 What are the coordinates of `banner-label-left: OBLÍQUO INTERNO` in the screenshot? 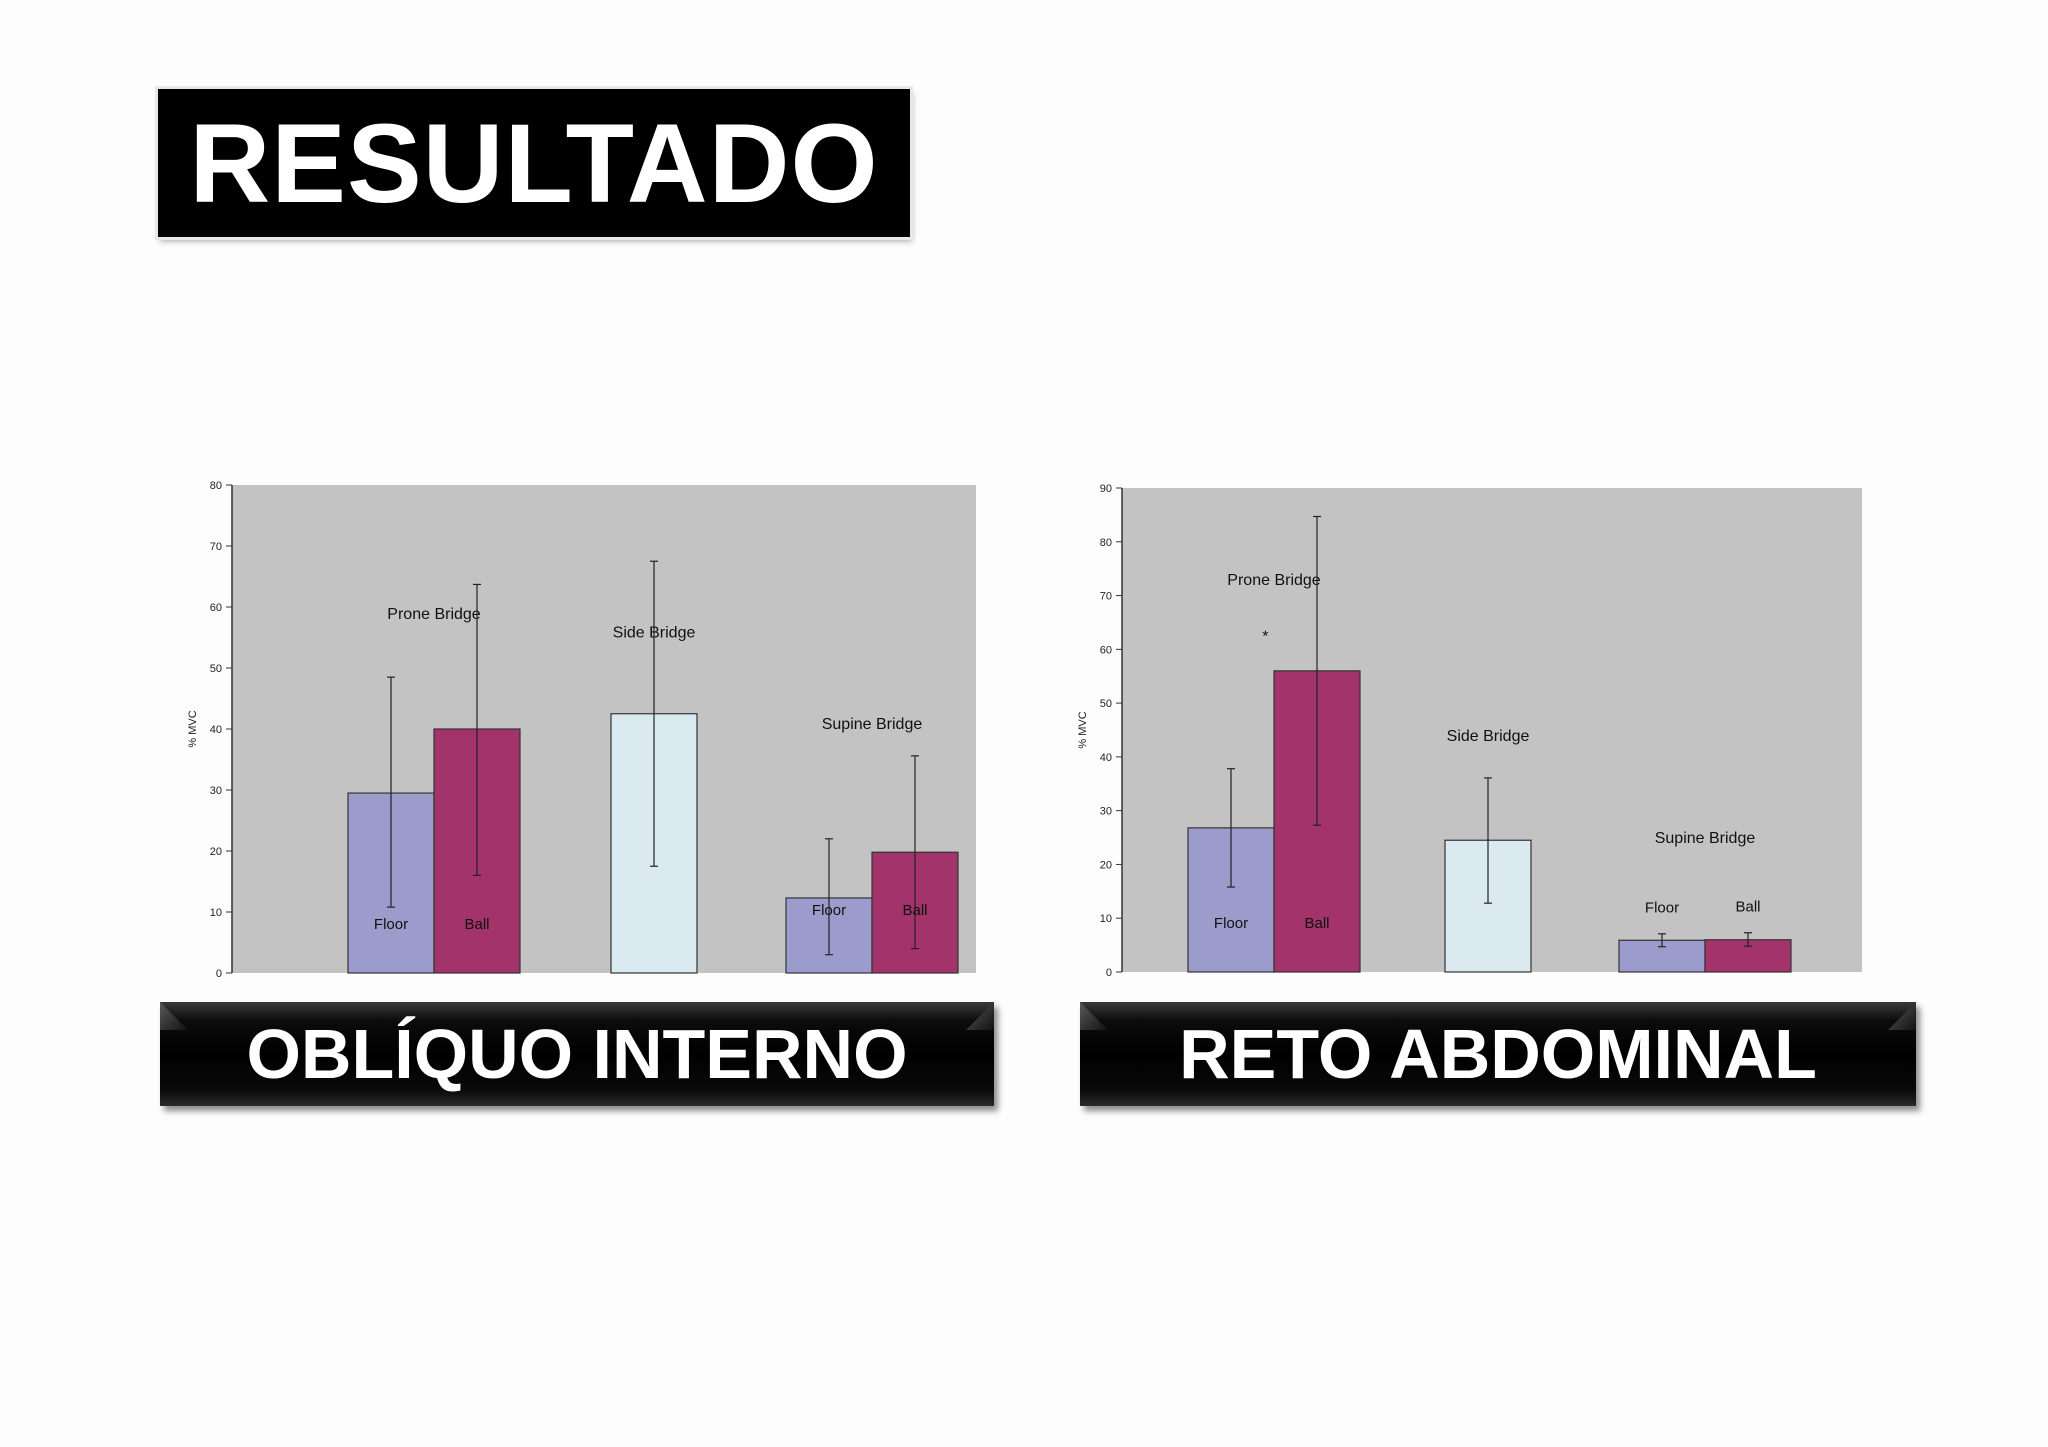 It's located at (577, 1054).